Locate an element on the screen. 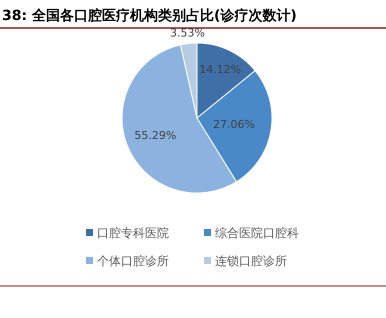  data-label: 55.29% is located at coordinates (155, 135).